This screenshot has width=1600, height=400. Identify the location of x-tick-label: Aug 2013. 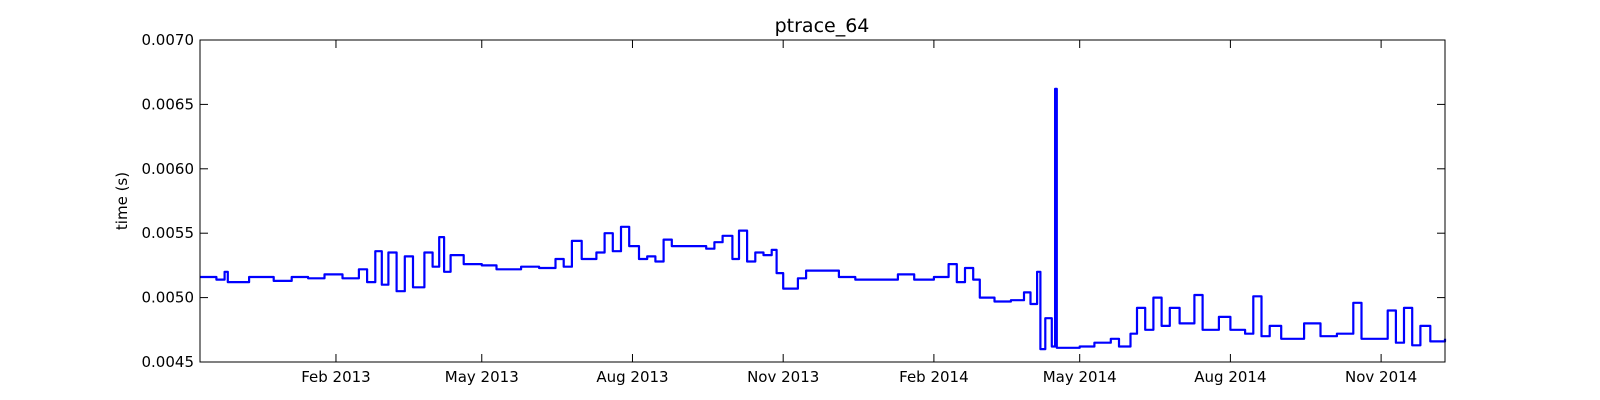
(632, 377).